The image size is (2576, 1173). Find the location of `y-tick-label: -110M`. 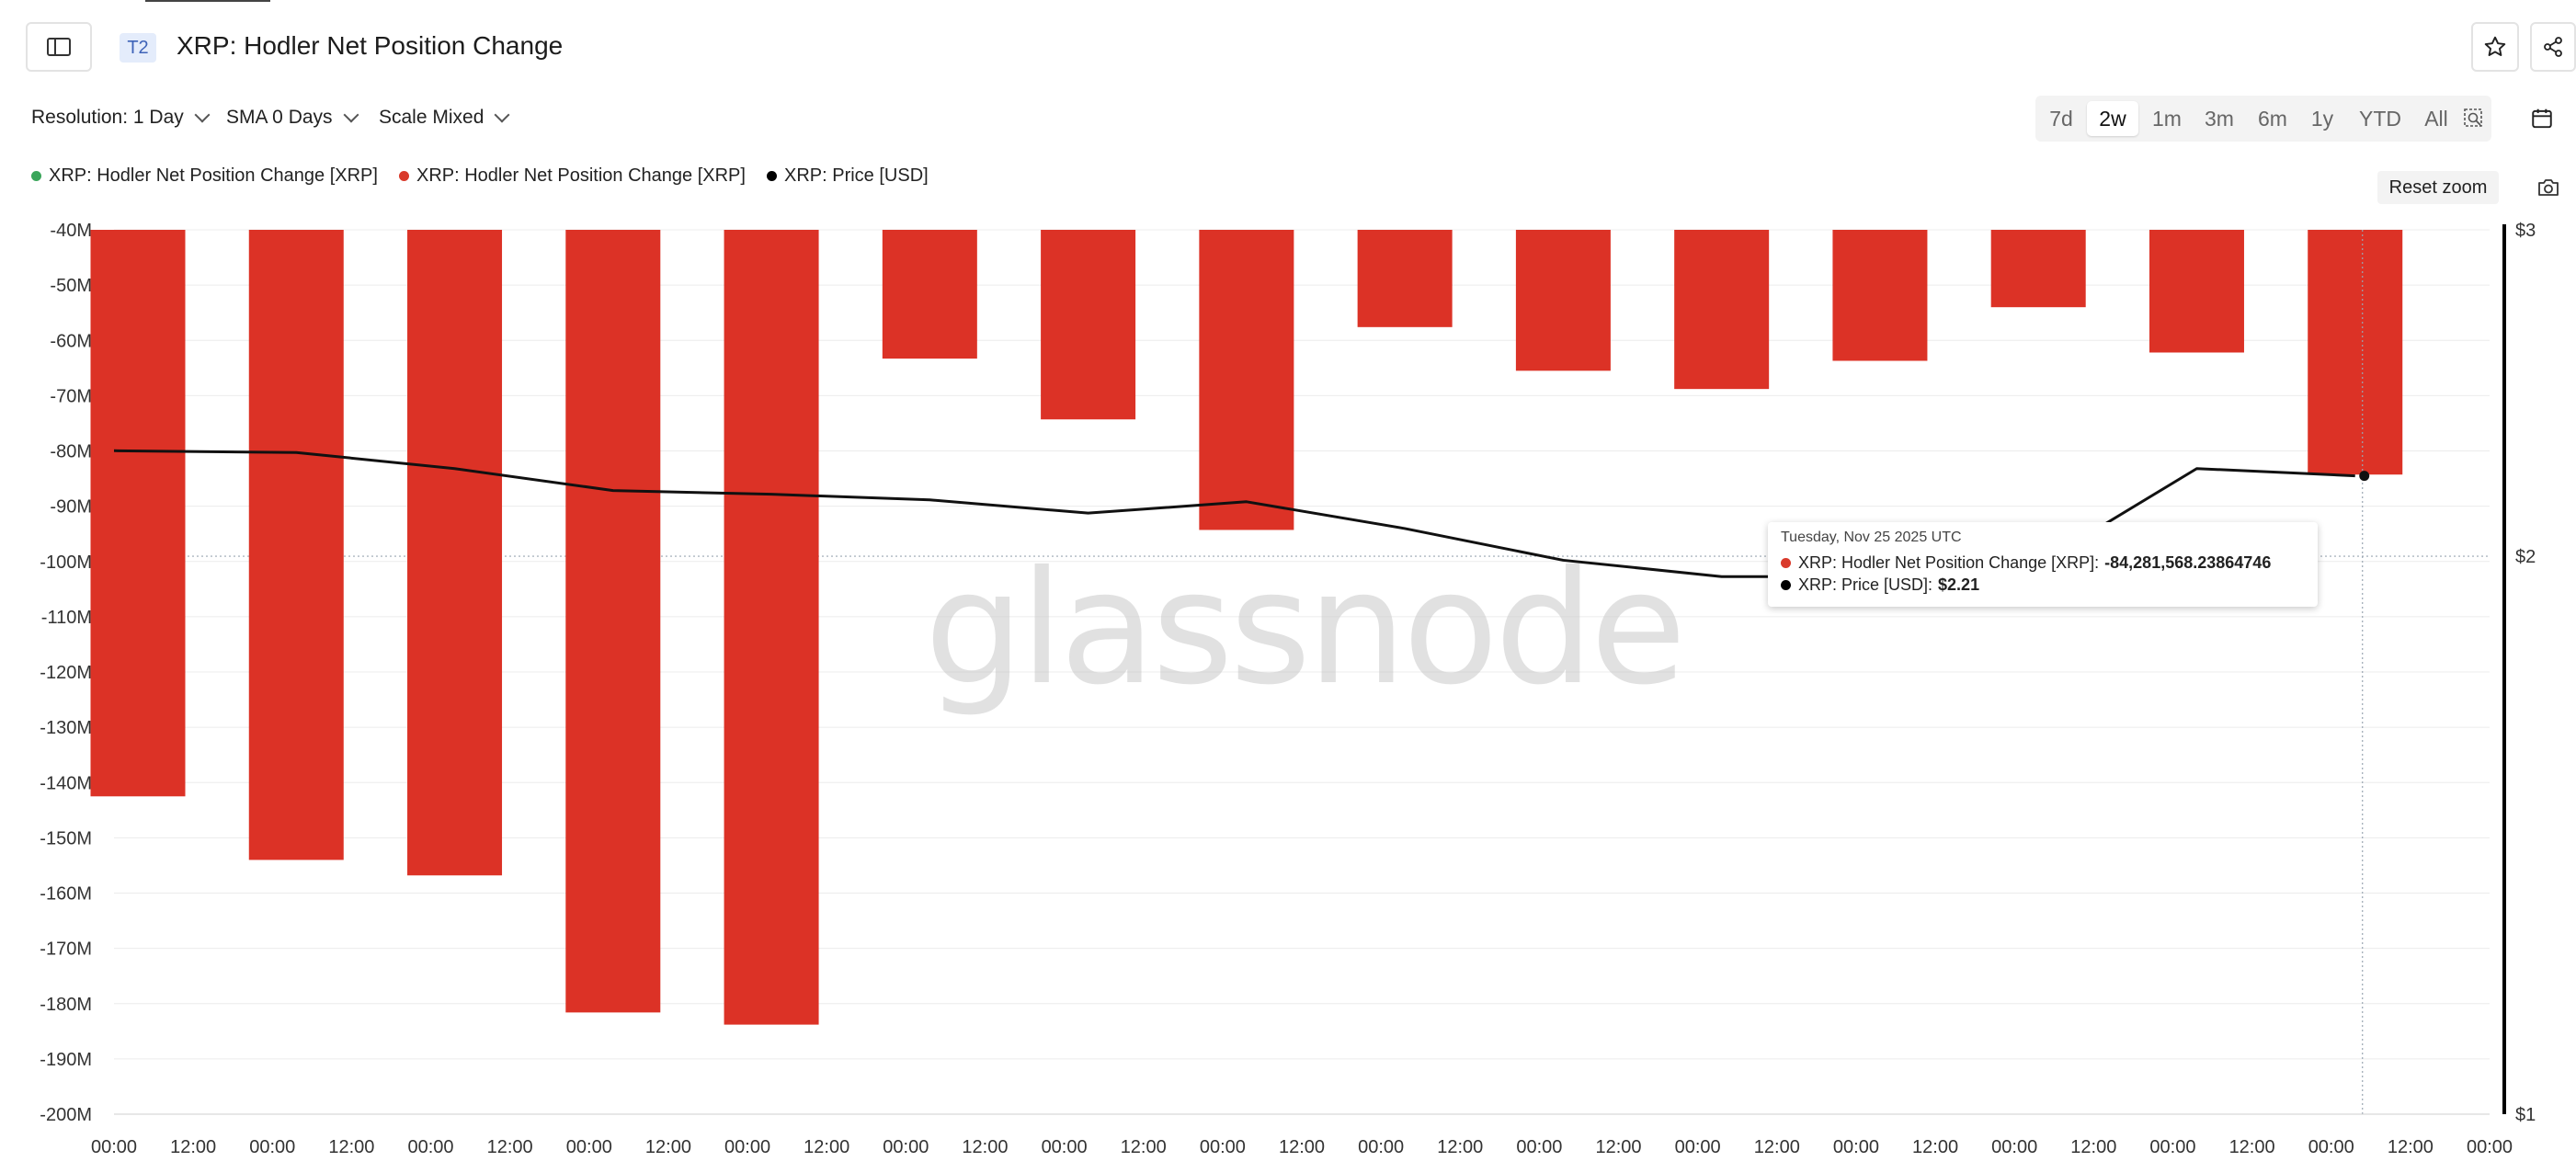

y-tick-label: -110M is located at coordinates (66, 618).